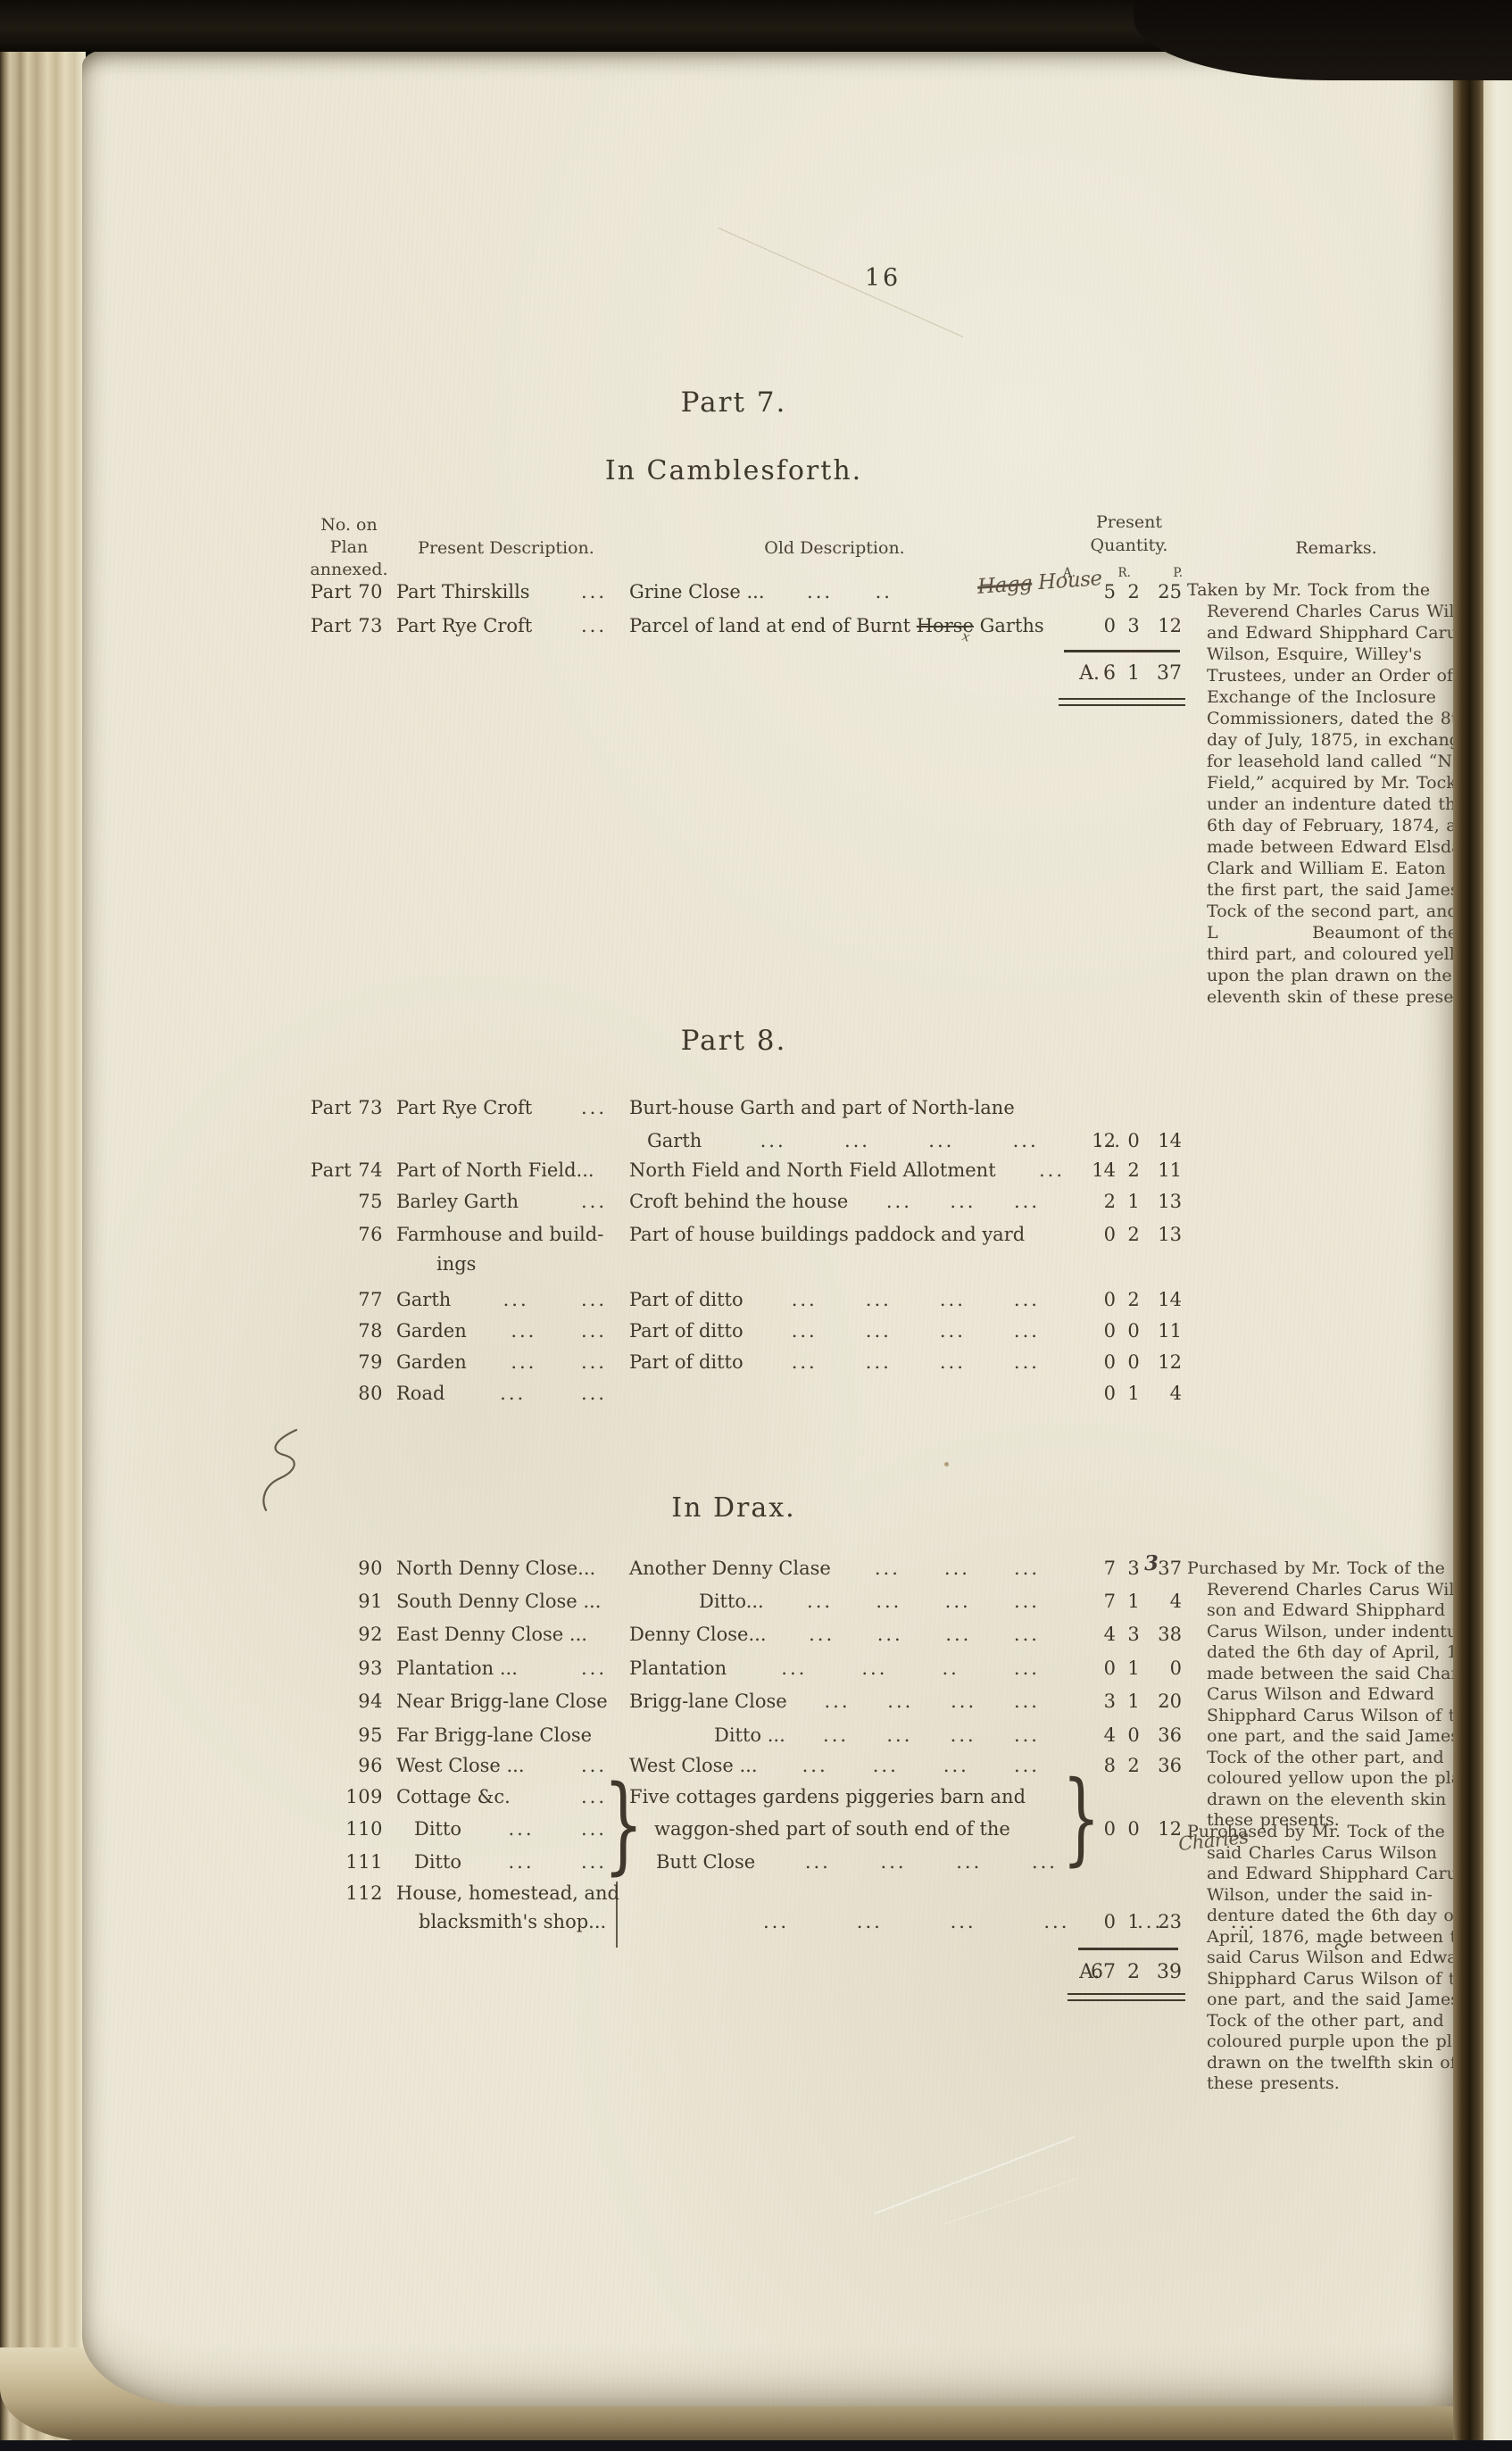 Image resolution: width=1512 pixels, height=2451 pixels. What do you see at coordinates (1129, 522) in the screenshot?
I see `col-header-quantity-line: Present` at bounding box center [1129, 522].